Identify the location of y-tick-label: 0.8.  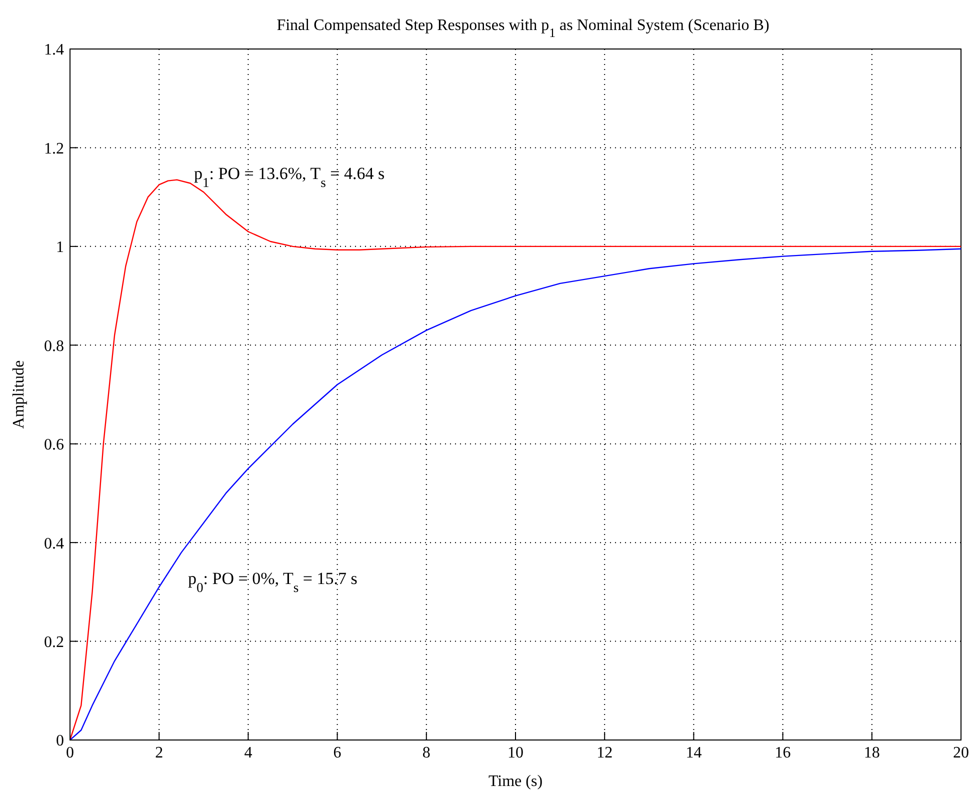
(54, 346).